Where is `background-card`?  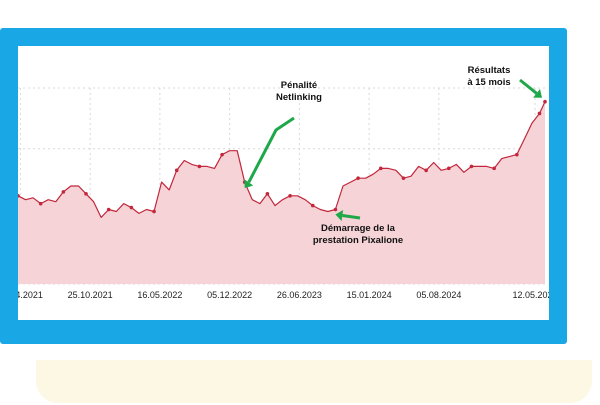 background-card is located at coordinates (314, 381).